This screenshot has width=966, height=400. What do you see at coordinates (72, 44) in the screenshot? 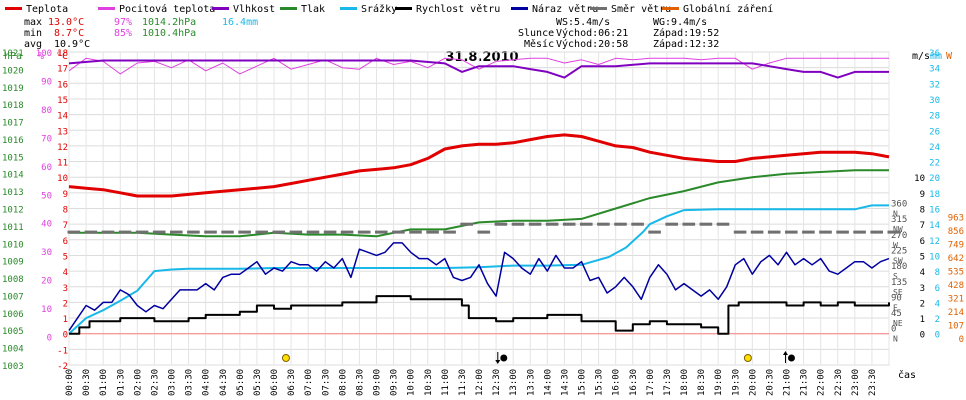
I see `stat-avg-temp: 10.9°C` at bounding box center [72, 44].